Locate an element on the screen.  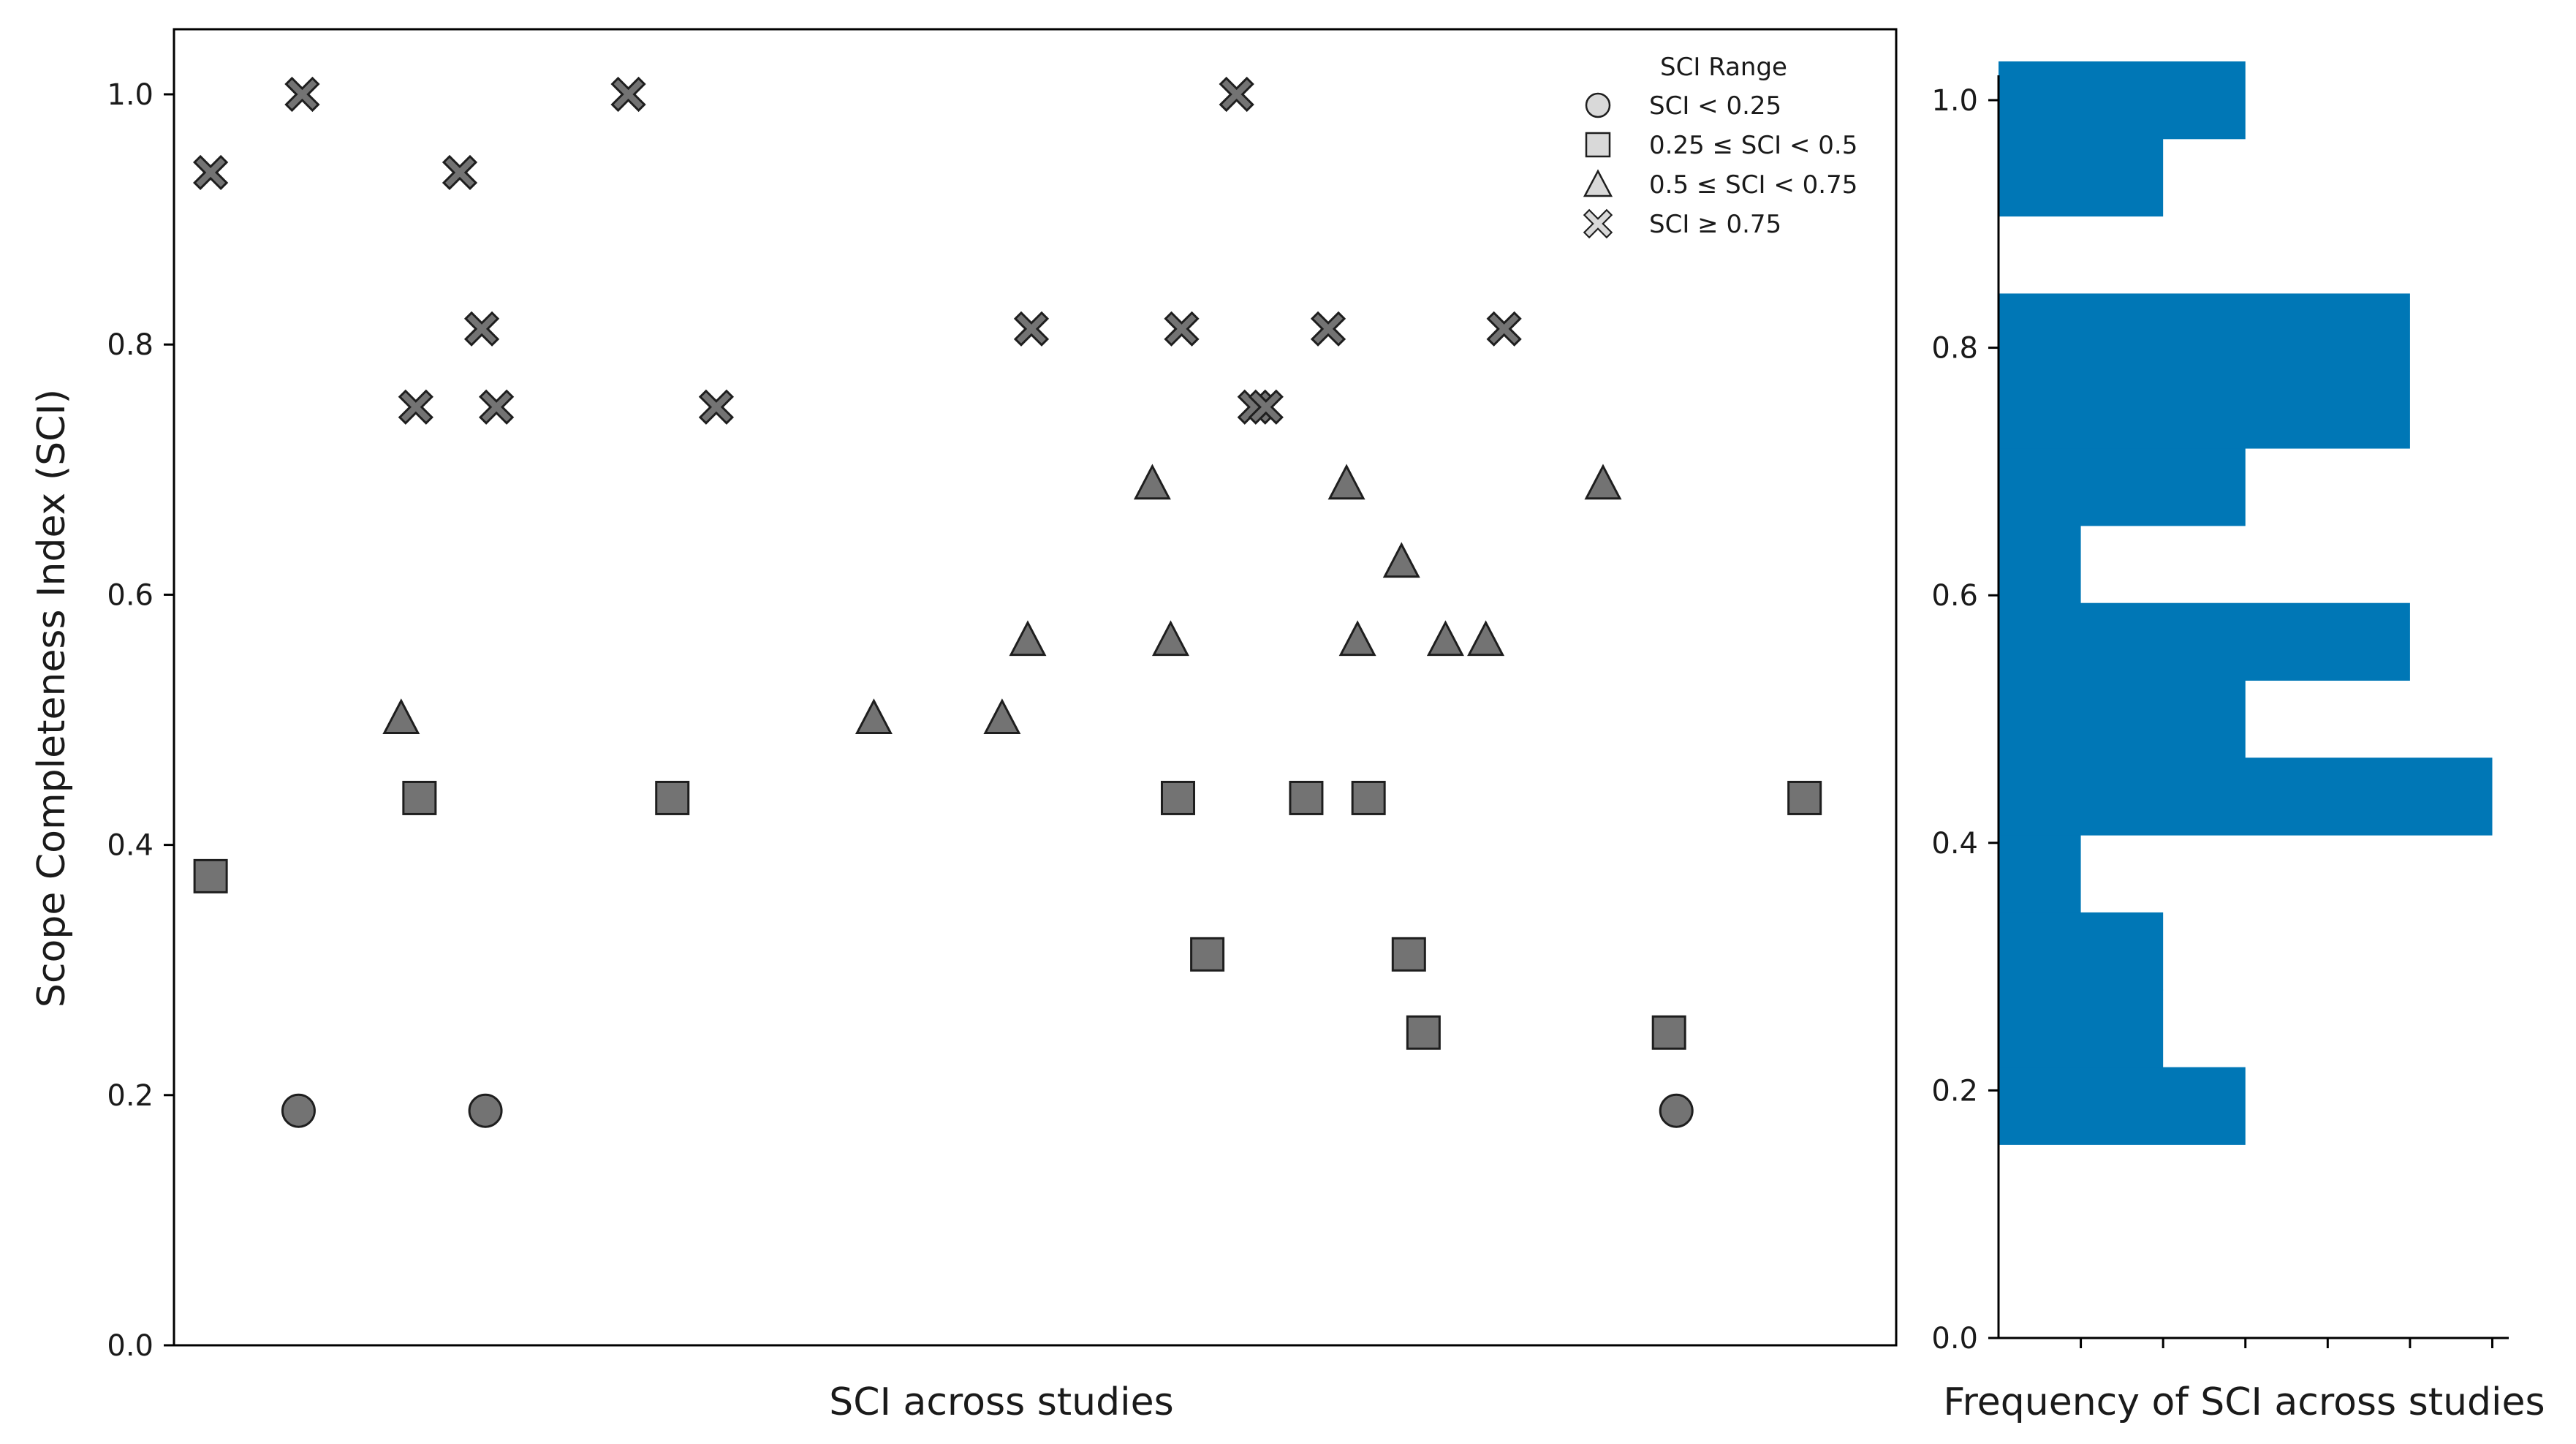
legend-label-triangle: 0.5 ≤ SCI < 0.75 is located at coordinates (1753, 185).